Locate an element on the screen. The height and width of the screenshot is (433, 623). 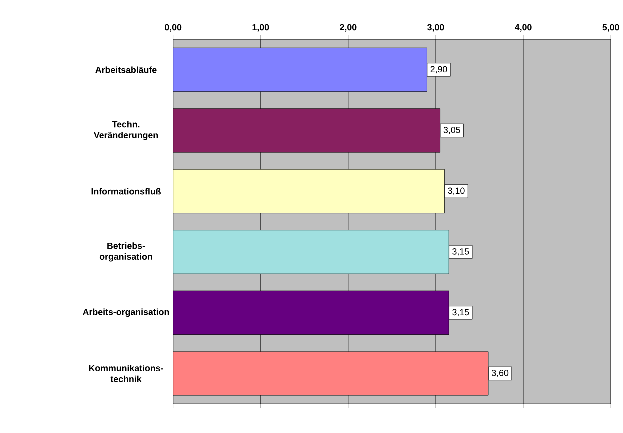
y-tick-label: Arbeits-organisation is located at coordinates (126, 313).